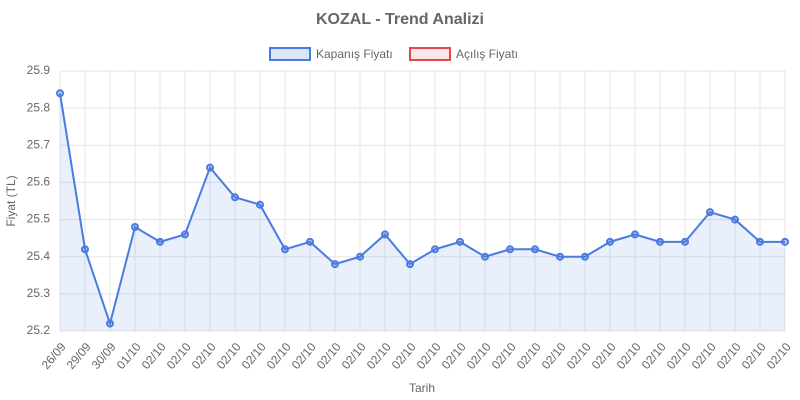  What do you see at coordinates (39, 219) in the screenshot?
I see `y-tick-label: 25.5` at bounding box center [39, 219].